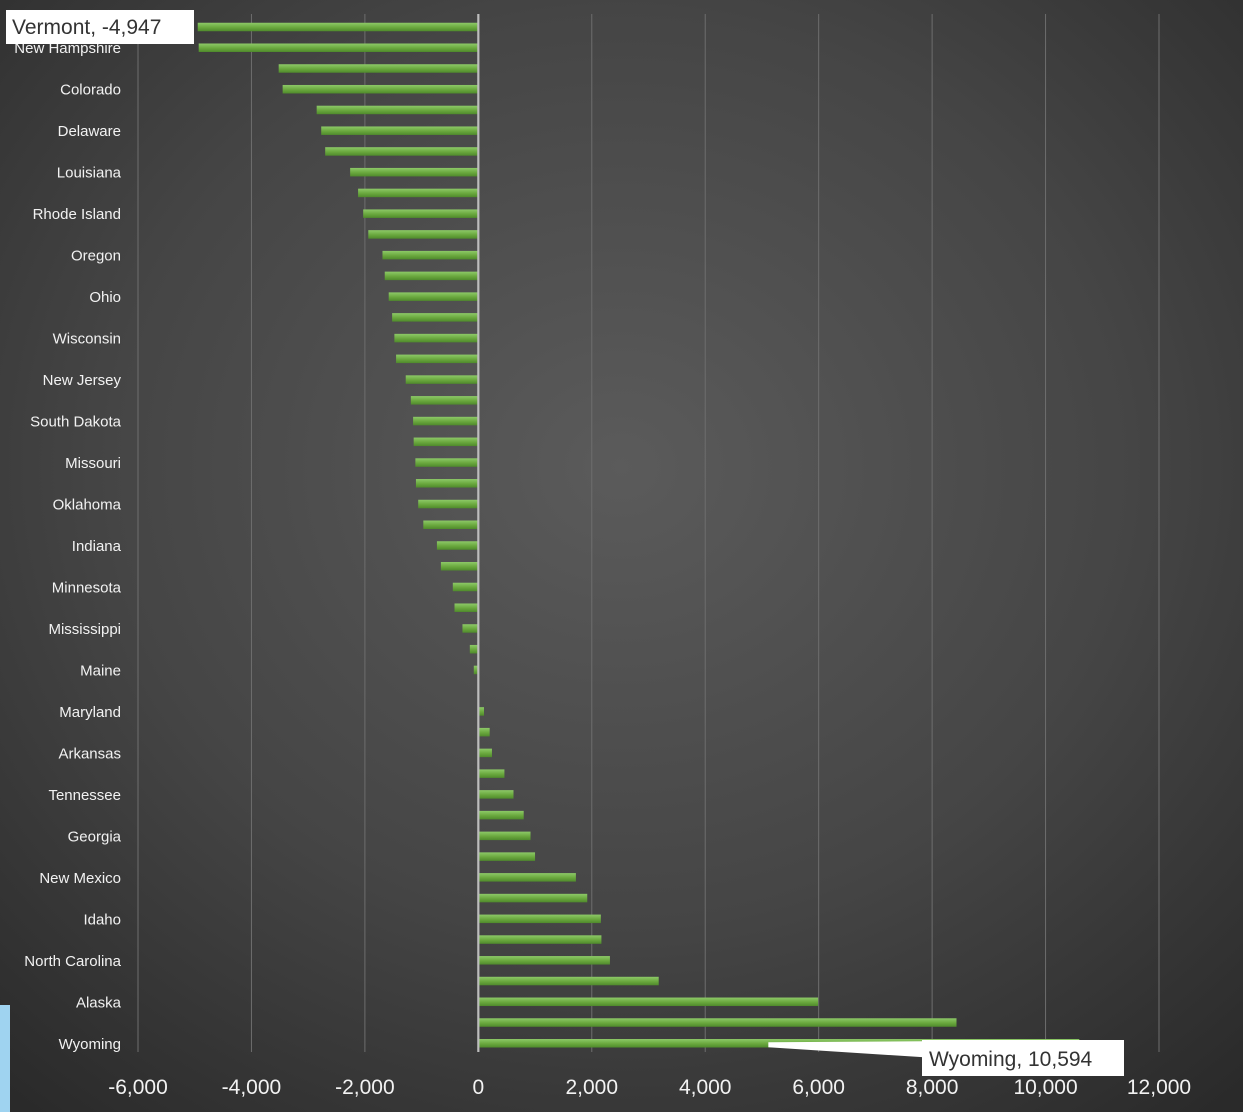 This screenshot has width=1243, height=1112. Describe the element at coordinates (99, 1002) in the screenshot. I see `category-label: Alaska` at that location.